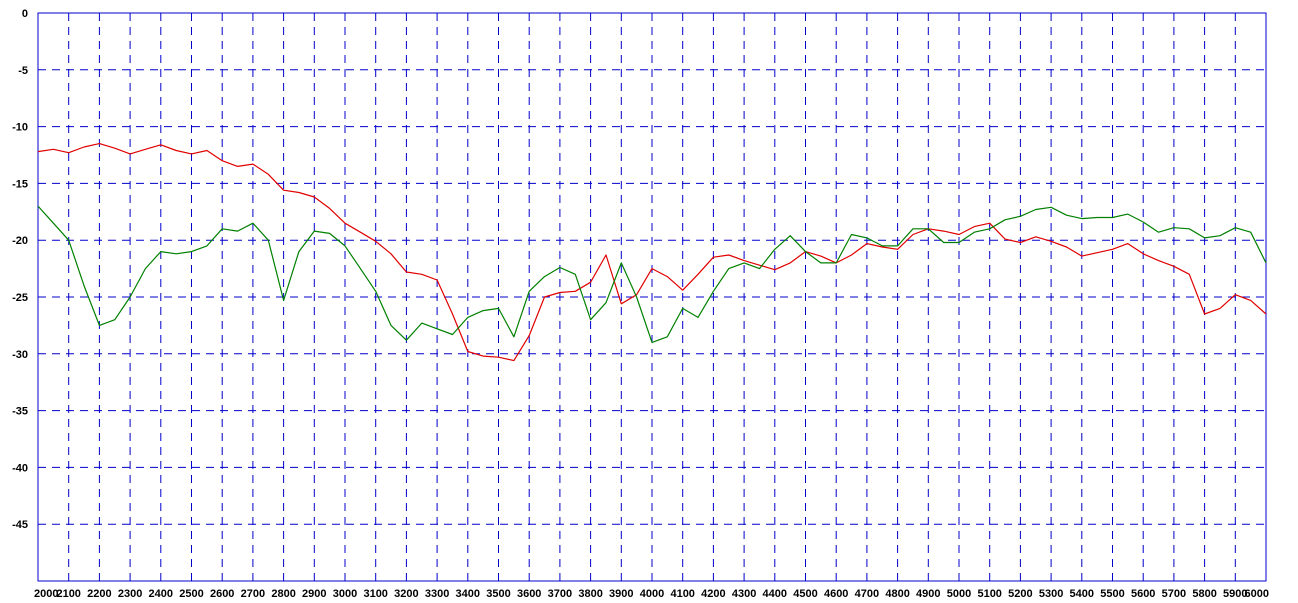  Describe the element at coordinates (560, 594) in the screenshot. I see `x-tick-label: 3700` at that location.